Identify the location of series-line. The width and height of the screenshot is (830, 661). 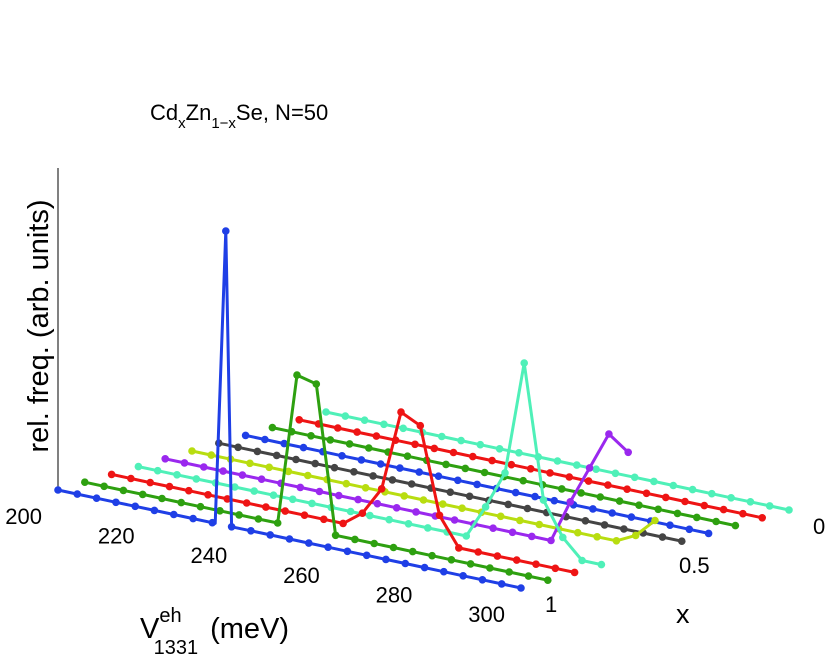
(343, 492).